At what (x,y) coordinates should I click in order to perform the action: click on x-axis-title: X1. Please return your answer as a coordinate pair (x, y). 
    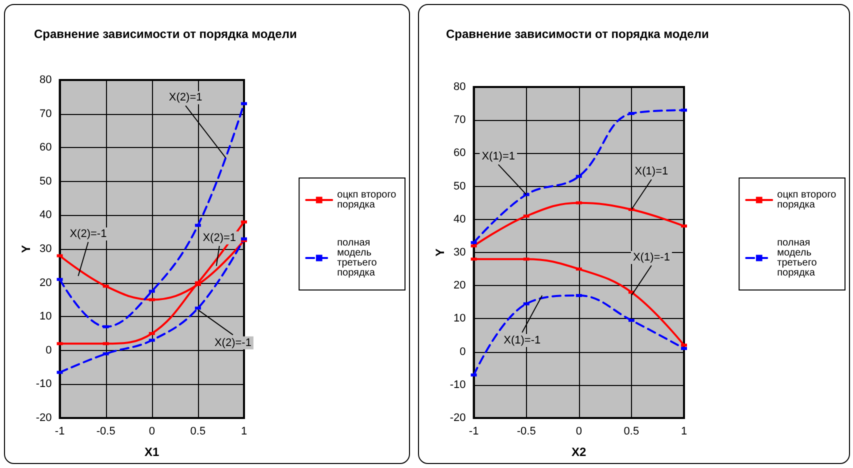
    Looking at the image, I should click on (152, 452).